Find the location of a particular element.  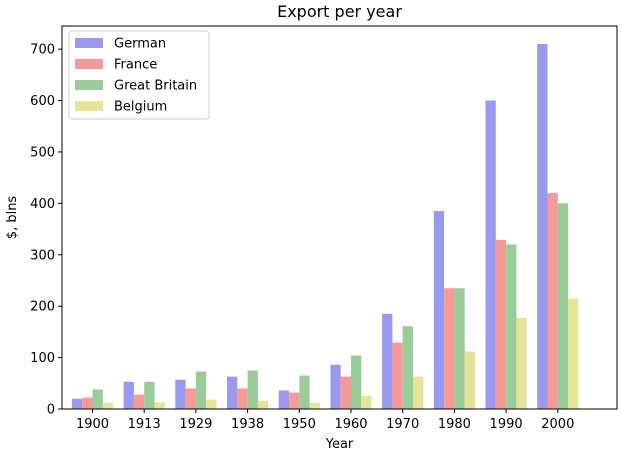

y-tick-label: 300 is located at coordinates (42, 255).